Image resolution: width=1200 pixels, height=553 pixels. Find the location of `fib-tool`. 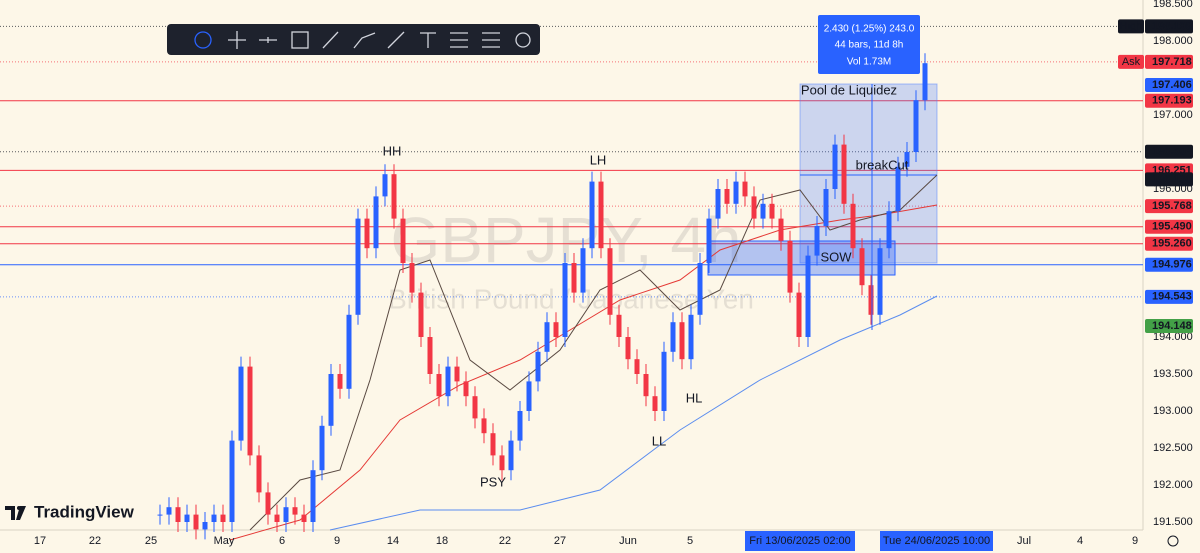

fib-tool is located at coordinates (459, 40).